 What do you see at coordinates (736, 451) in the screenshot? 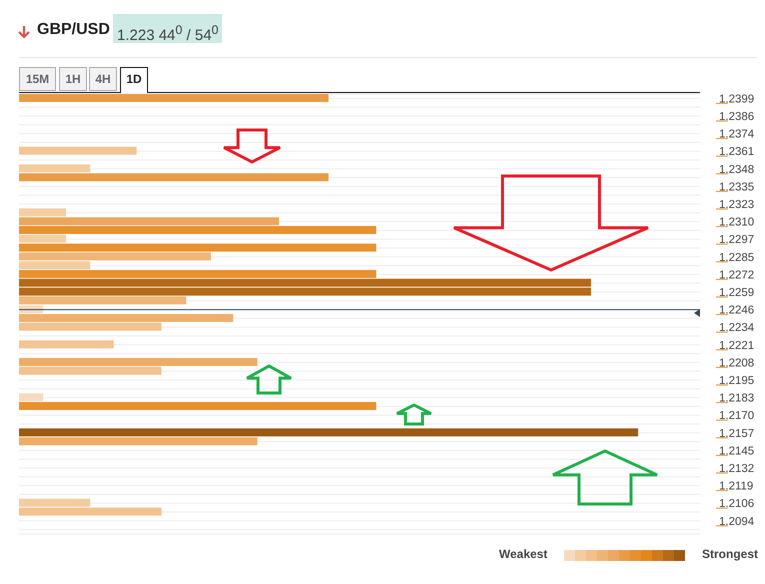
I see `y-tick-label: 1.2145` at bounding box center [736, 451].